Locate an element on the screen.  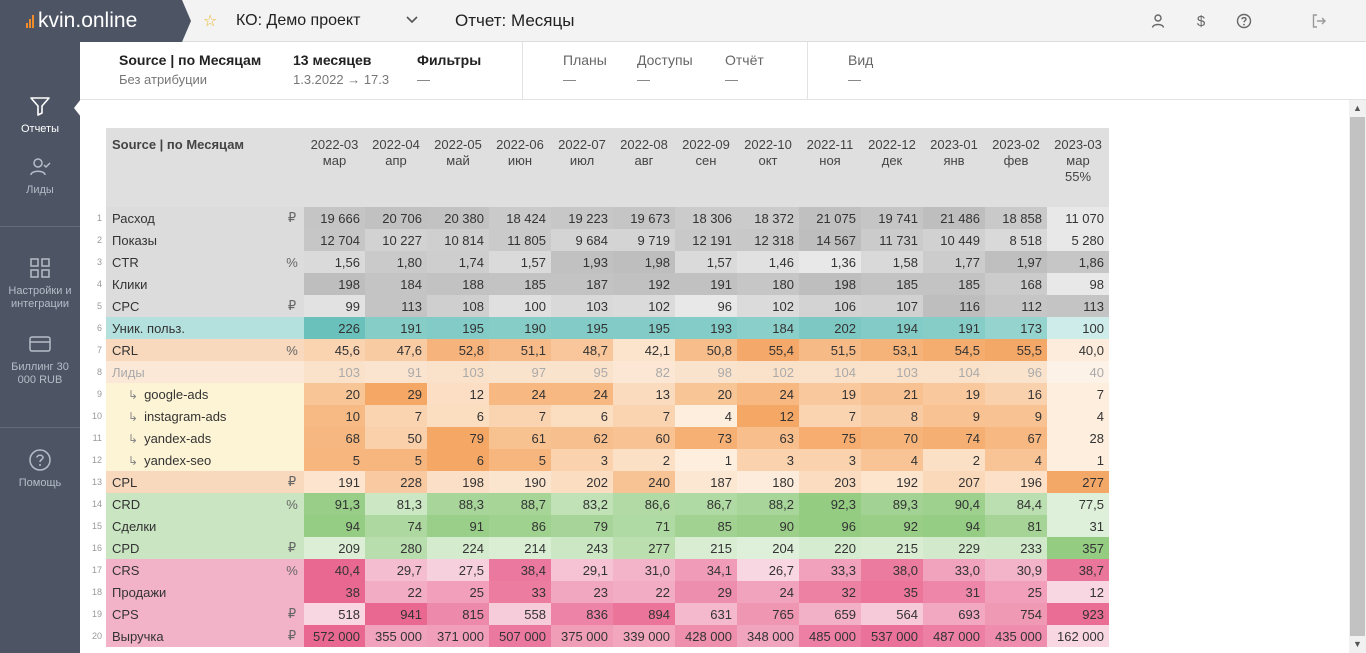
table-cell: 70 is located at coordinates (892, 438).